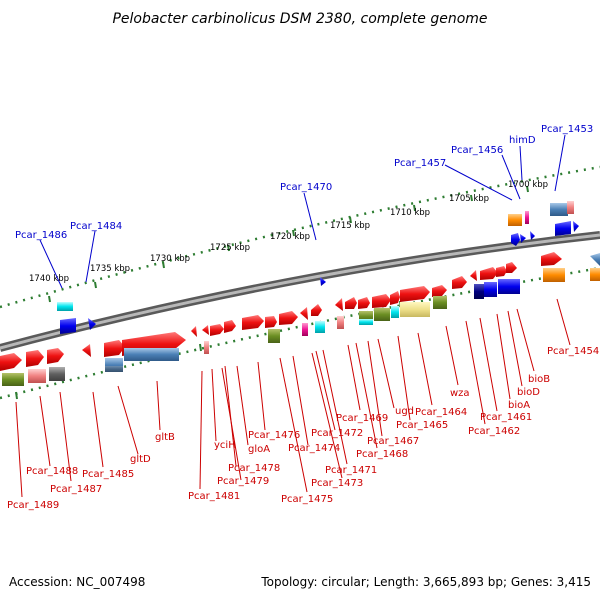 The image size is (600, 600). I want to click on kbp-label-1735: 1735 kbp, so click(110, 269).